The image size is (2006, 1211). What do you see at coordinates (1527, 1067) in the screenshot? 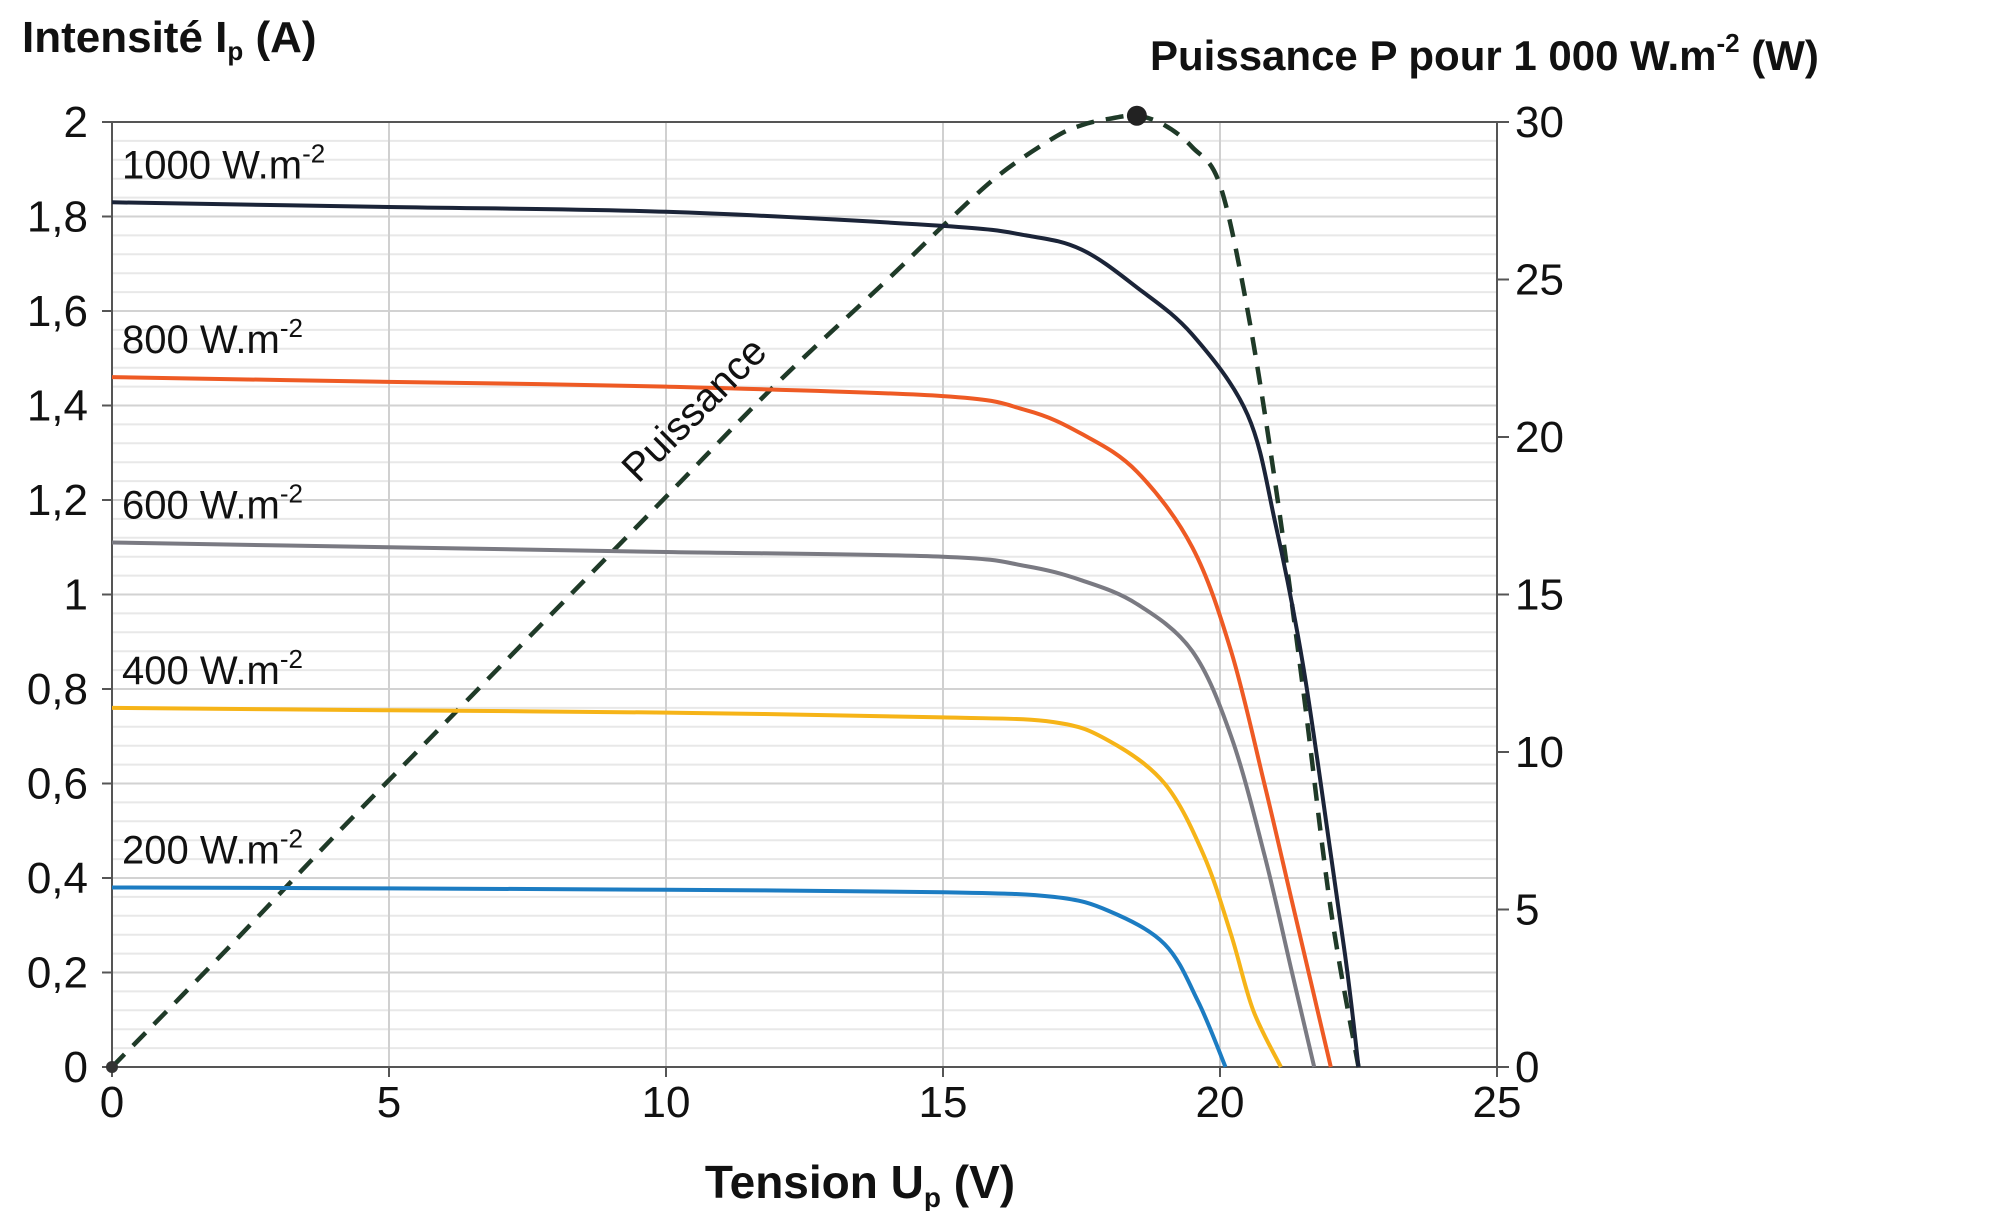
I see `y-right-tick-label: 0` at bounding box center [1527, 1067].